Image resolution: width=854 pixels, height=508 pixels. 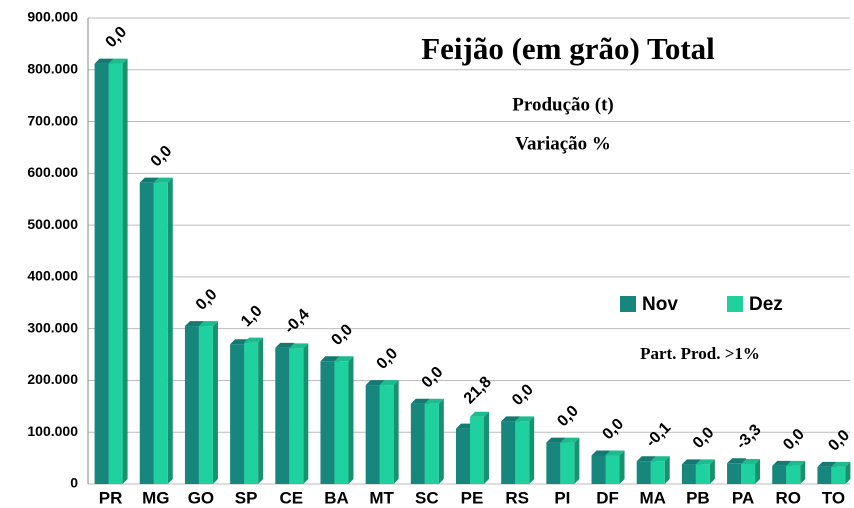 What do you see at coordinates (563, 104) in the screenshot?
I see `subtitle: Produção (t)` at bounding box center [563, 104].